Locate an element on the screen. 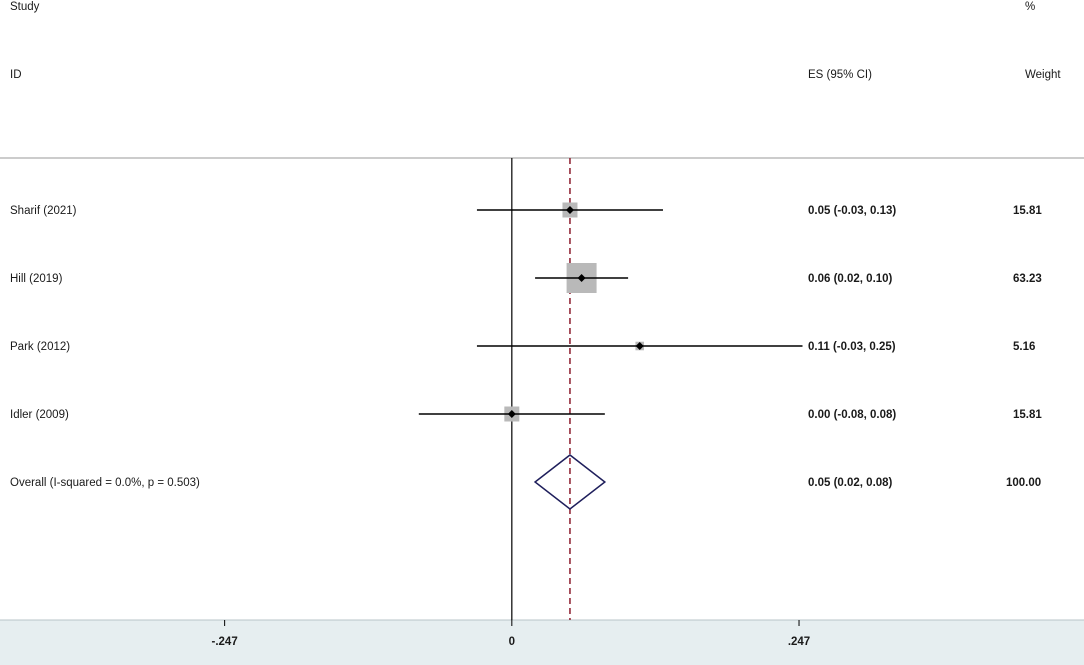 This screenshot has height=665, width=1084. x-tick-label: 0 is located at coordinates (512, 642).